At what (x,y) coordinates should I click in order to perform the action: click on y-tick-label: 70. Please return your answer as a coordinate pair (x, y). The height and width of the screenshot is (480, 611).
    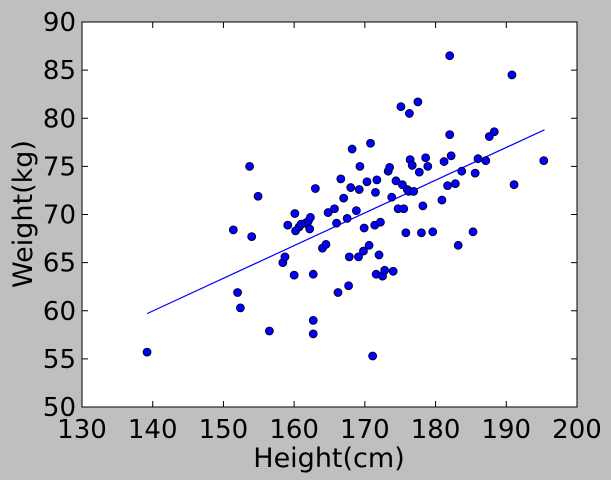
    Looking at the image, I should click on (59, 216).